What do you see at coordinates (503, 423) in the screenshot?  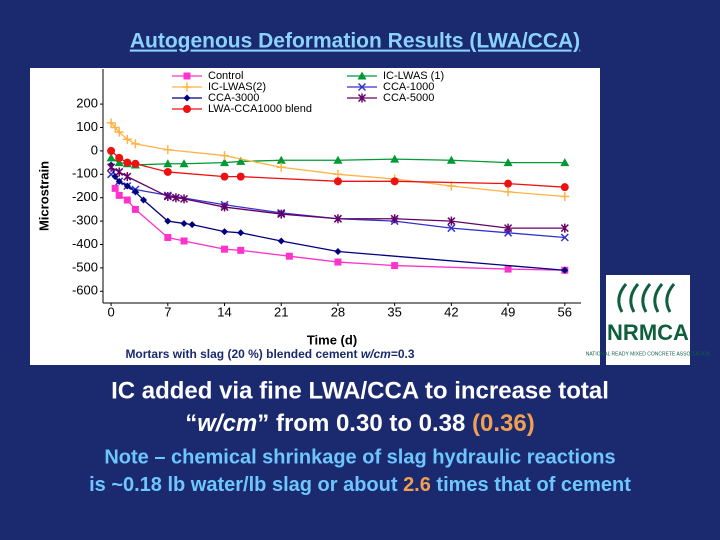 I see `body-highlight: (0.36)` at bounding box center [503, 423].